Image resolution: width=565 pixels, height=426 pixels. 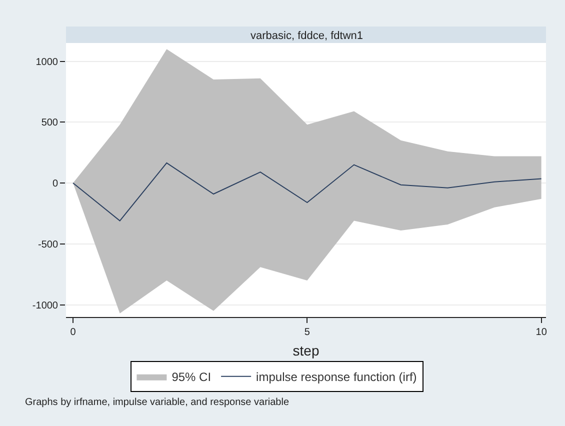 What do you see at coordinates (307, 36) in the screenshot?
I see `chart-title: varbasic, fddce, fdtwn1` at bounding box center [307, 36].